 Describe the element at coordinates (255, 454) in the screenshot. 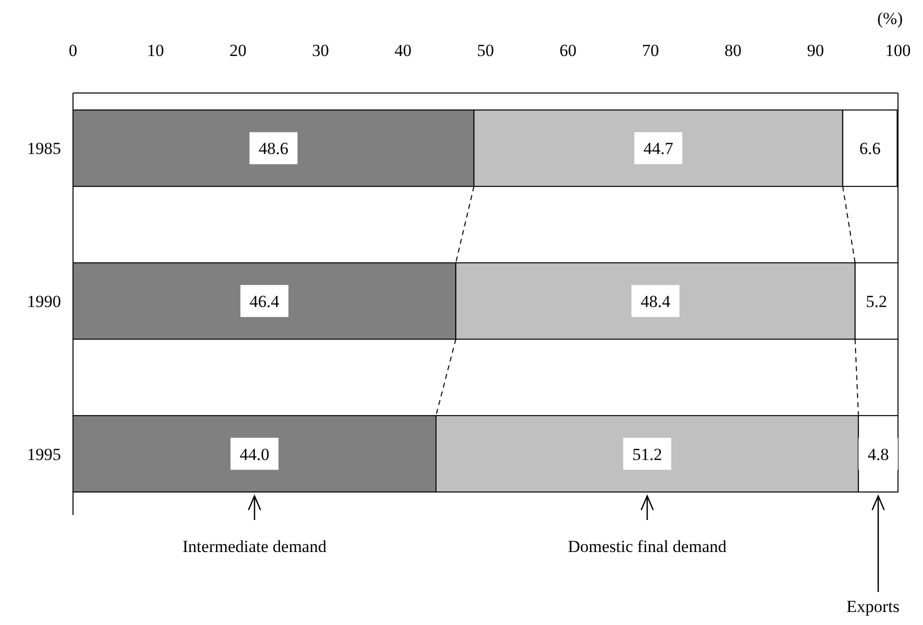

I see `text: 44.0` at that location.